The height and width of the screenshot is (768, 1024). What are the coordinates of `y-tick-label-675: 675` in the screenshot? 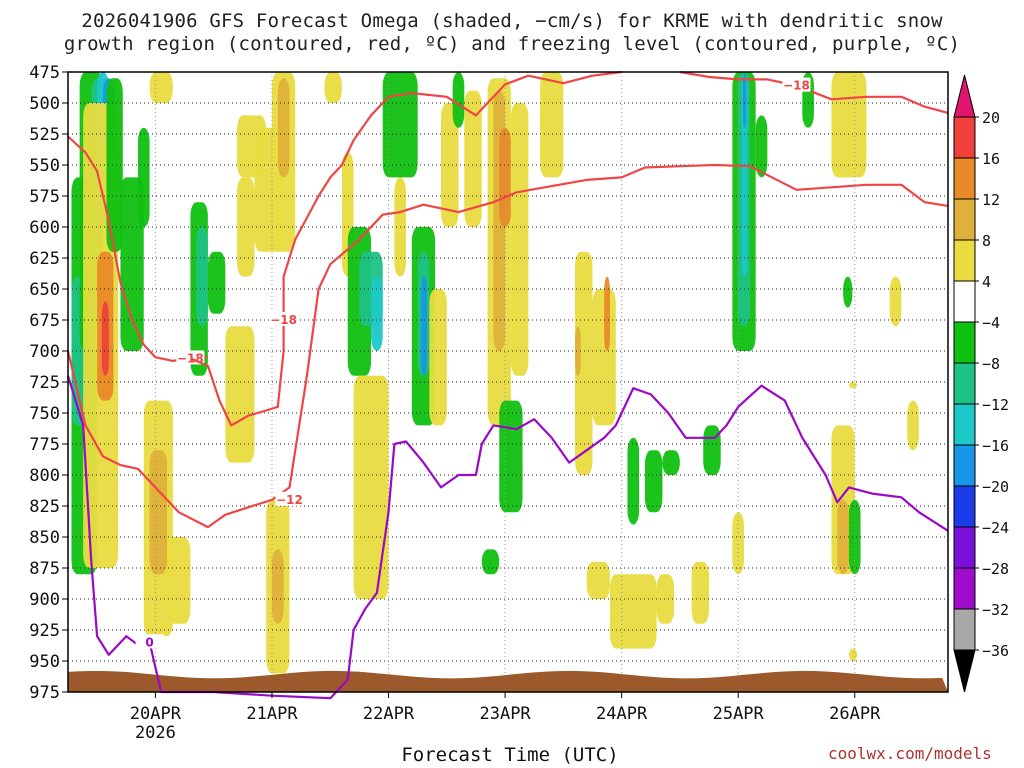 It's located at (44, 321).